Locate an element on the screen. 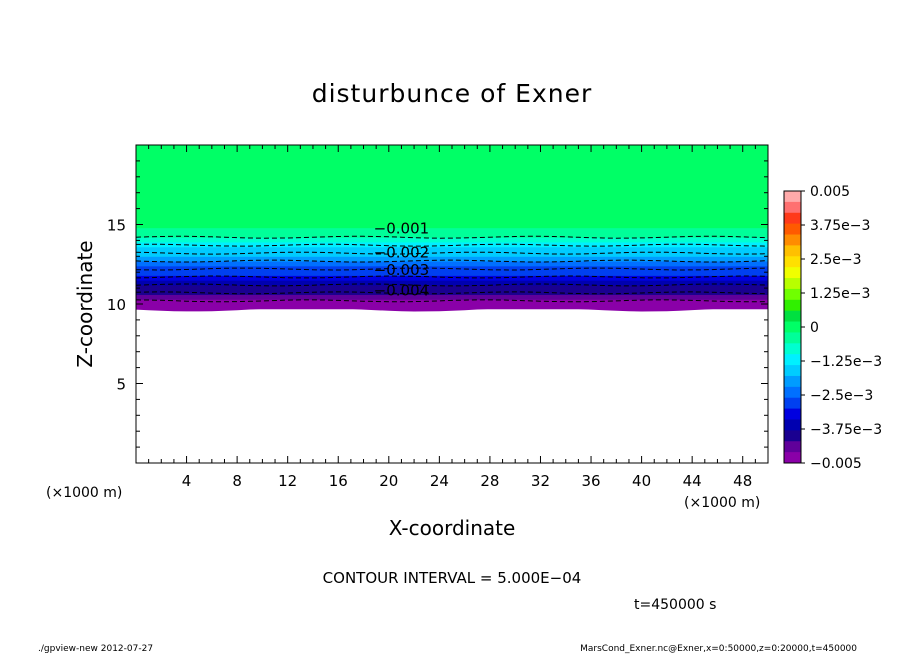 This screenshot has width=904, height=654. x-tick-label: 16 is located at coordinates (338, 481).